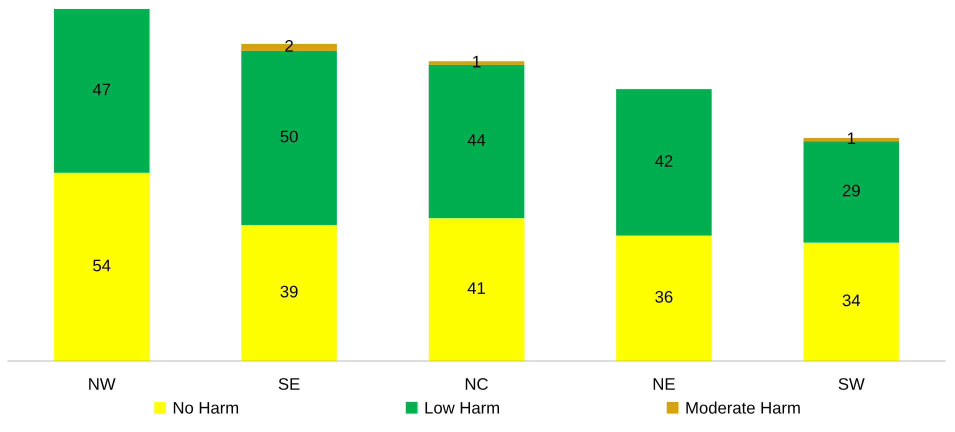 Image resolution: width=955 pixels, height=432 pixels. I want to click on data-label: 44, so click(477, 140).